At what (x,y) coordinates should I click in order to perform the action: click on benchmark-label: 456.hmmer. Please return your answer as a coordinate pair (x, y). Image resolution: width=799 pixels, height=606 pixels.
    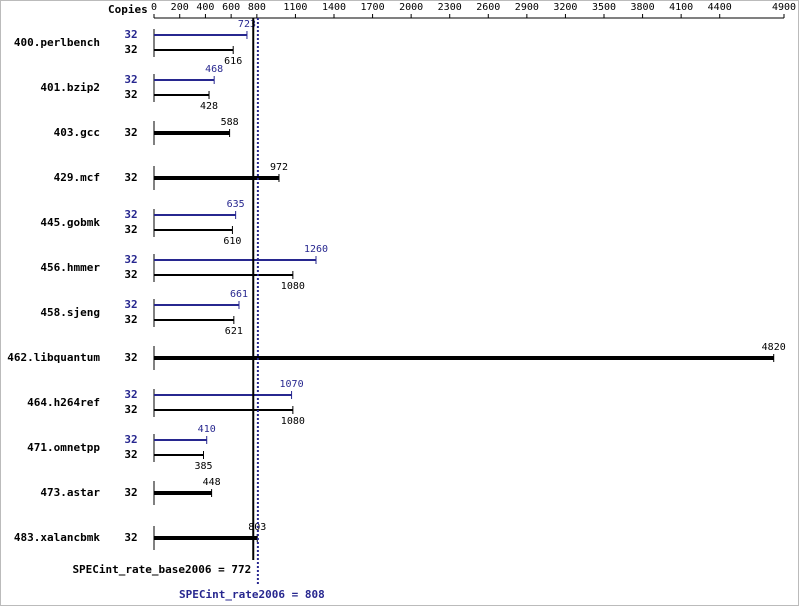
    Looking at the image, I should click on (70, 267).